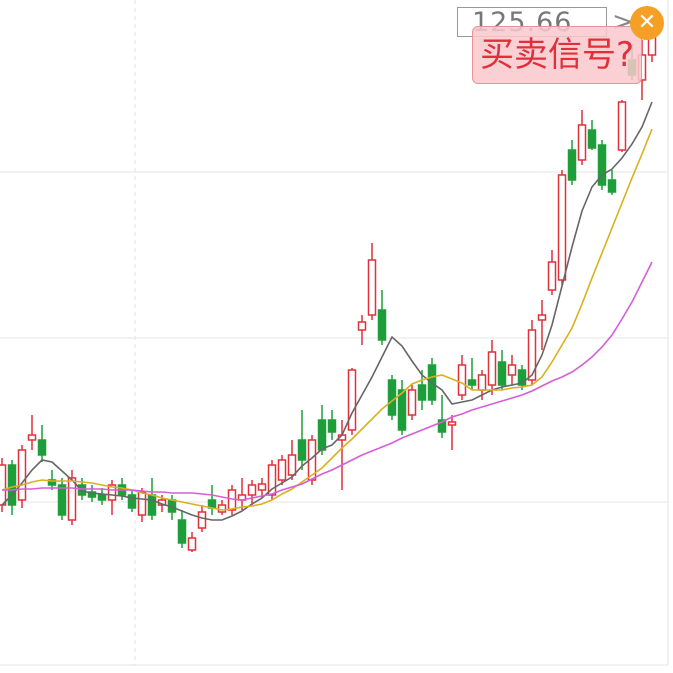 The image size is (673, 673). I want to click on signal-button: 买卖信号?, so click(557, 55).